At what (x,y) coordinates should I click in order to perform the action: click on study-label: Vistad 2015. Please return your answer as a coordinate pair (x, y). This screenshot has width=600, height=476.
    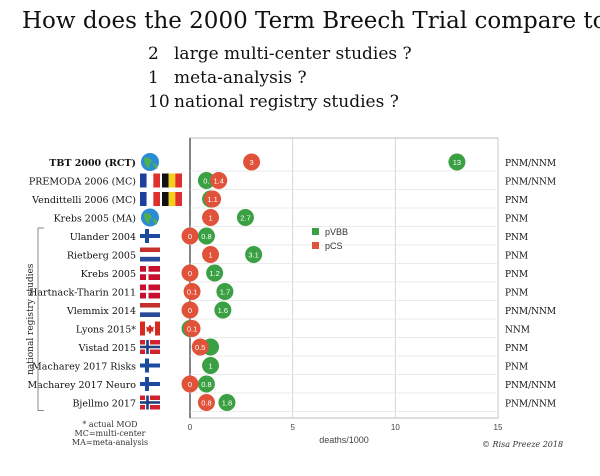
    Looking at the image, I should click on (107, 348).